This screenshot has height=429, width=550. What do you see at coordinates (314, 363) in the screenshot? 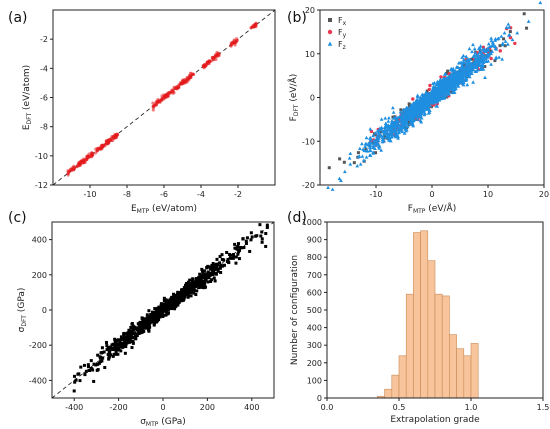
I see `y-tick-label: 200` at bounding box center [314, 363].